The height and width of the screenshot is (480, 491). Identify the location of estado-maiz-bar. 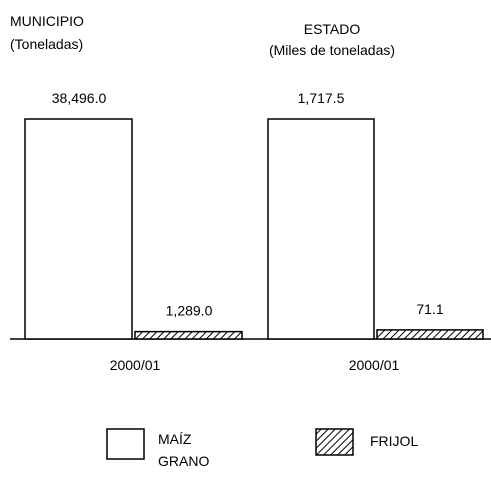
(321, 229).